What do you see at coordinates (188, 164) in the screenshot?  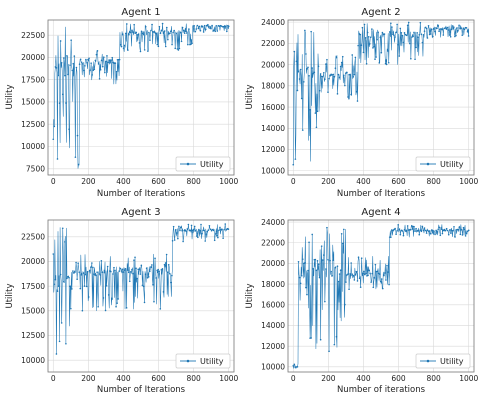 I see `legend-marker` at bounding box center [188, 164].